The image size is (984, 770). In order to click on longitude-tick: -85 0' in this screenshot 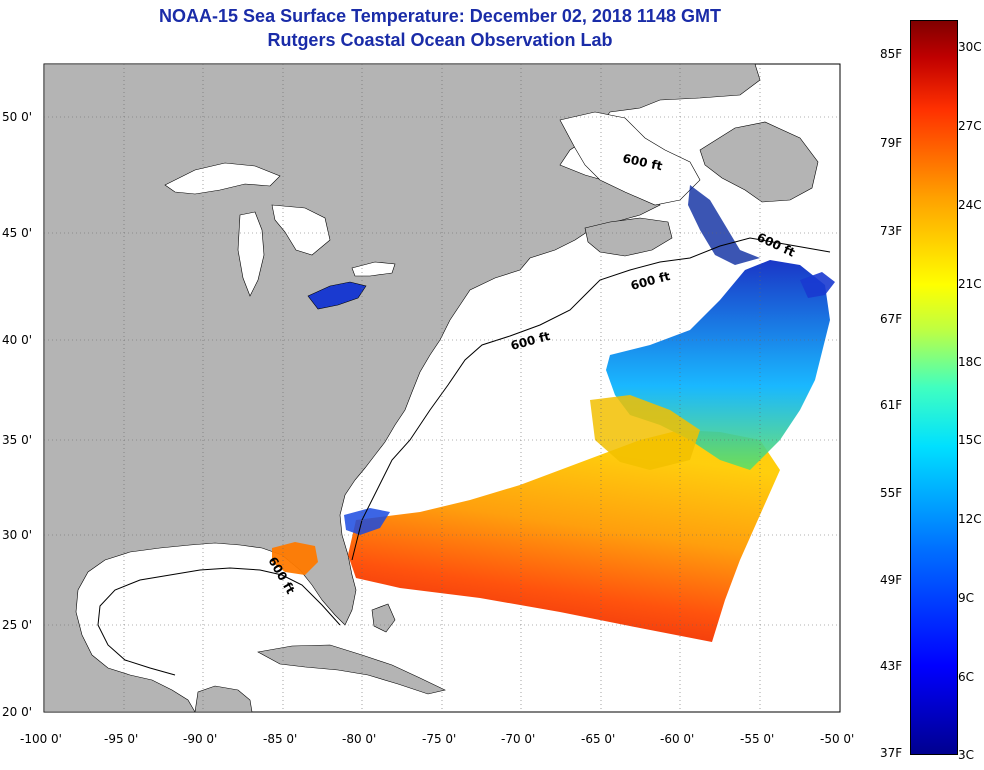, I will do `click(280, 739)`.